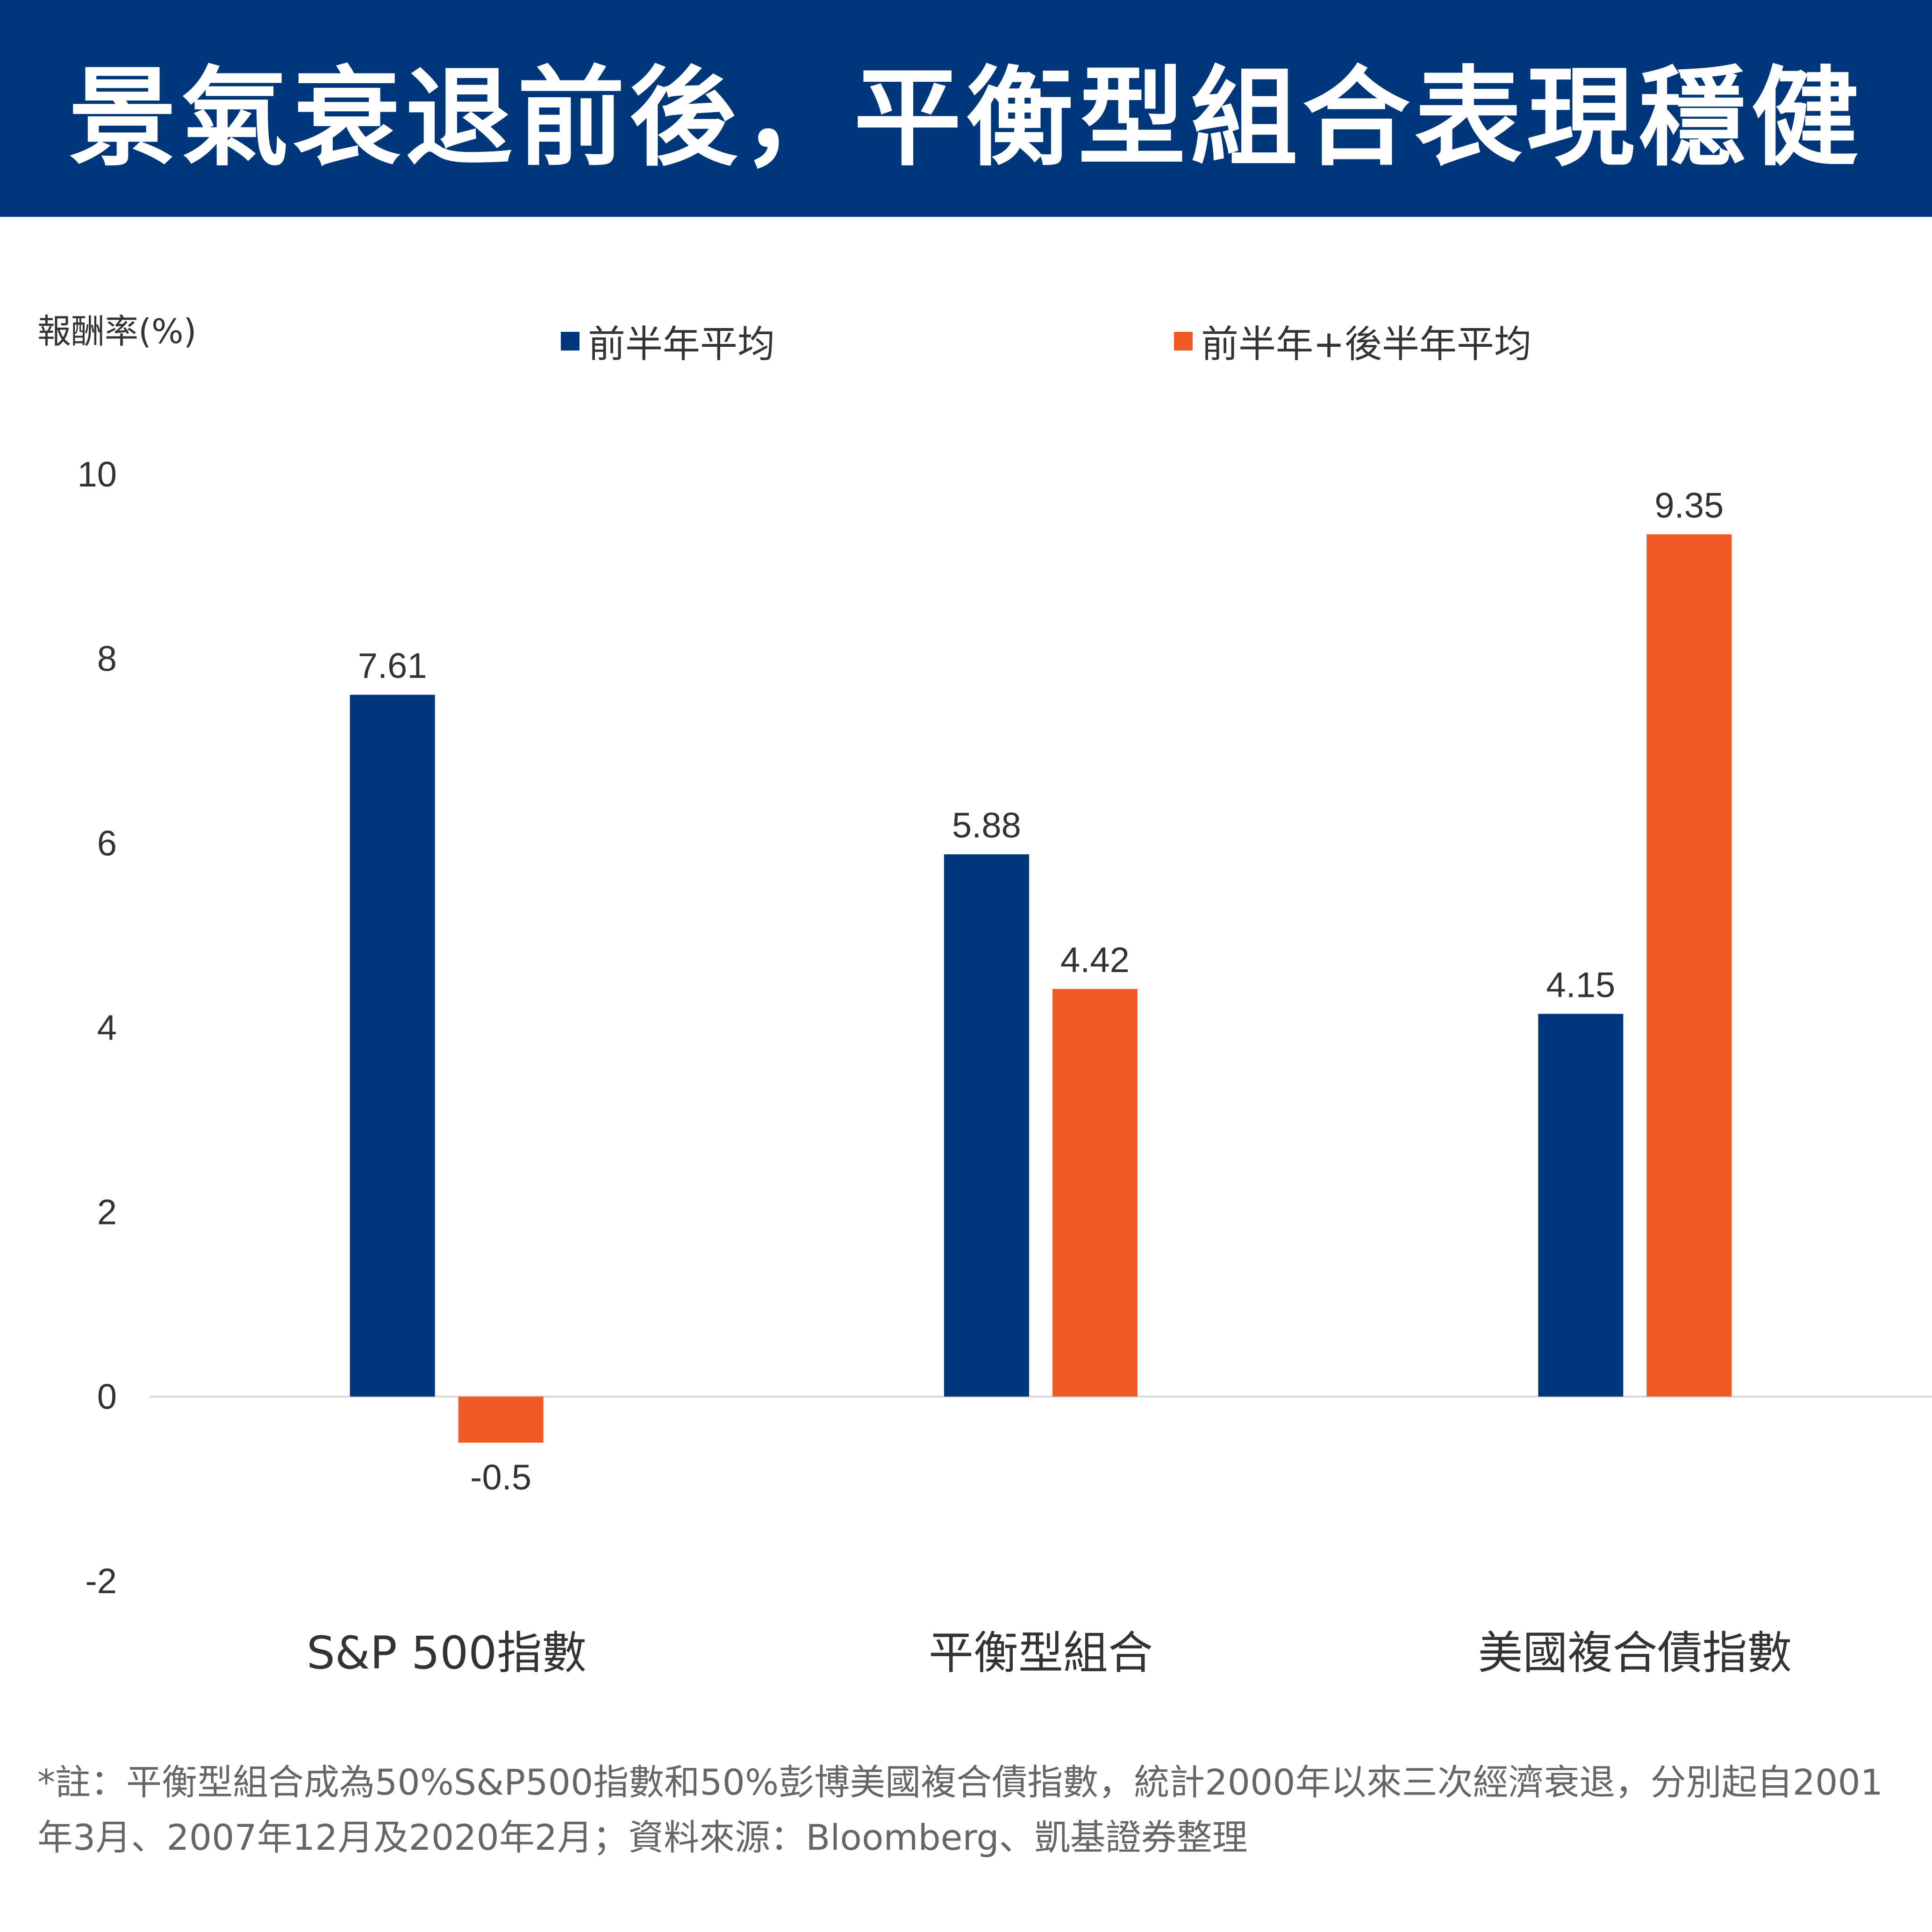 The image size is (1932, 1932). What do you see at coordinates (447, 1653) in the screenshot?
I see `x-category-label: S&P 500指數` at bounding box center [447, 1653].